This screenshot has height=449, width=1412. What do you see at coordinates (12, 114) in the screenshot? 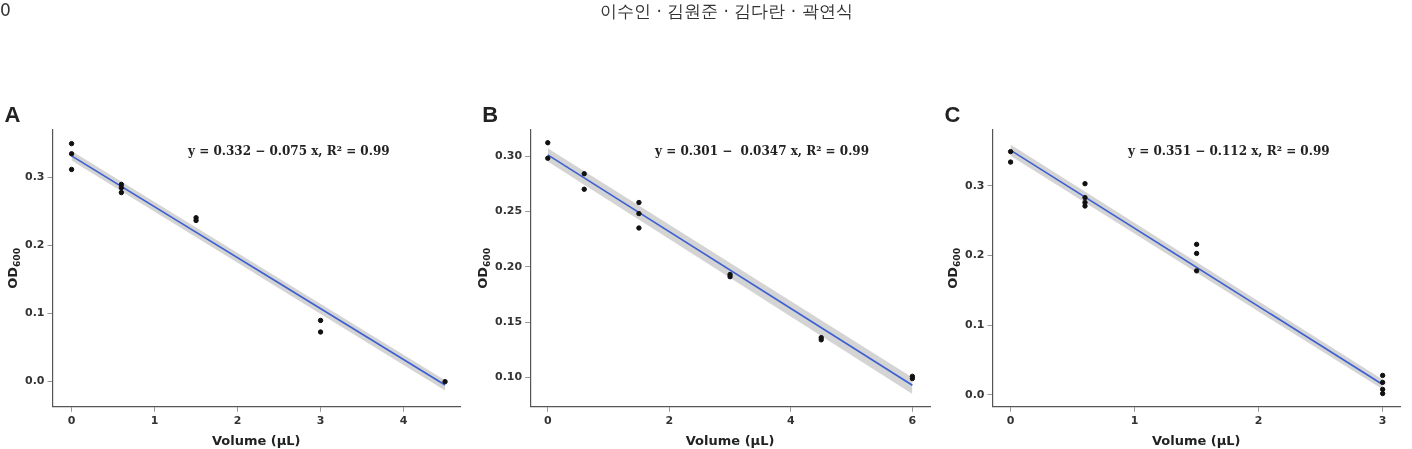
I see `chart-title: A` at bounding box center [12, 114].